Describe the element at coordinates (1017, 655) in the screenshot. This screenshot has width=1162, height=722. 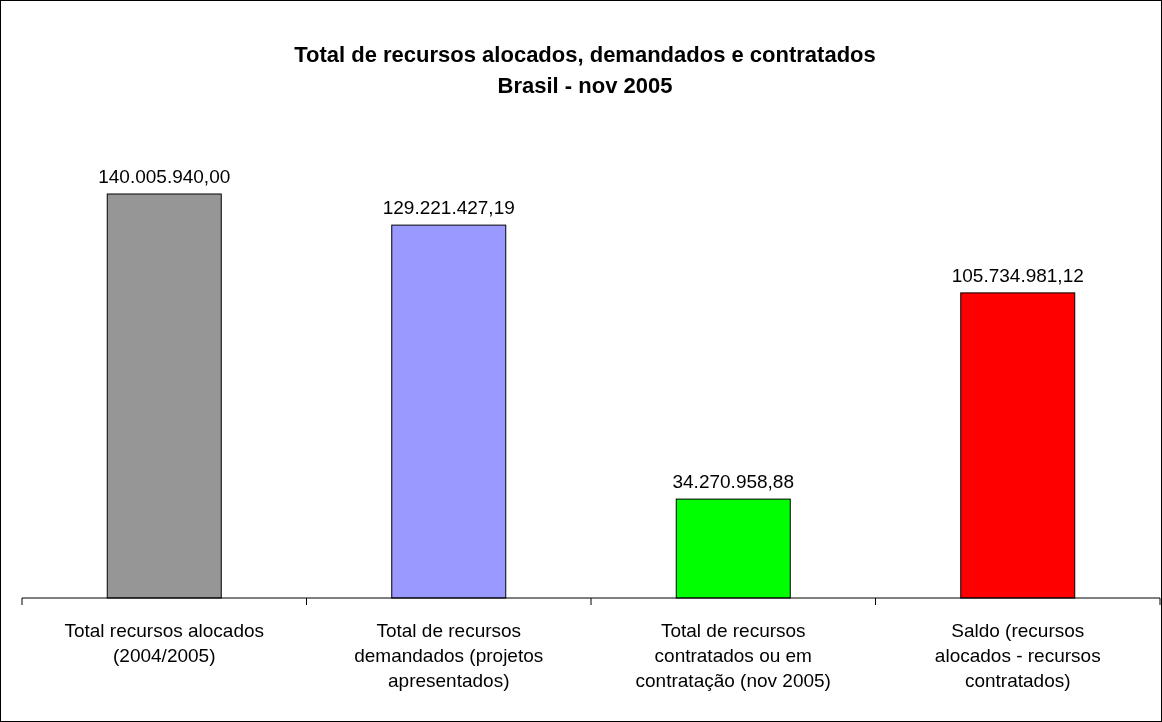
I see `x-tick-label: Saldo (recursos alocados - recursos contratados)` at that location.